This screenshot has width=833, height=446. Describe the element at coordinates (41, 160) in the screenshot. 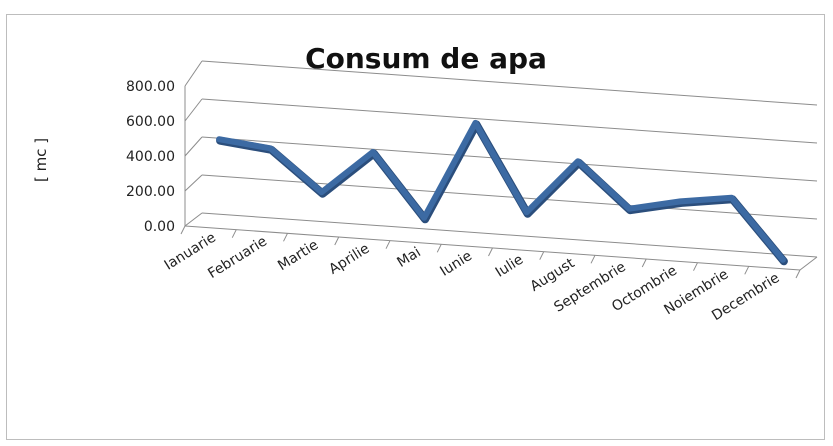

I see `y-axis-label: [ mc ]` at that location.